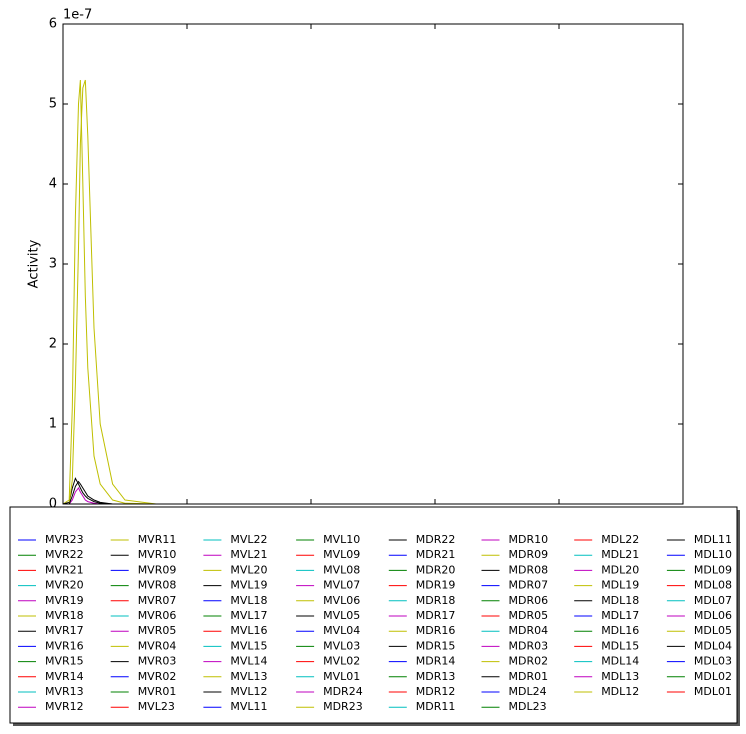 The height and width of the screenshot is (734, 746). Describe the element at coordinates (341, 539) in the screenshot. I see `legend-label: MVL10` at that location.